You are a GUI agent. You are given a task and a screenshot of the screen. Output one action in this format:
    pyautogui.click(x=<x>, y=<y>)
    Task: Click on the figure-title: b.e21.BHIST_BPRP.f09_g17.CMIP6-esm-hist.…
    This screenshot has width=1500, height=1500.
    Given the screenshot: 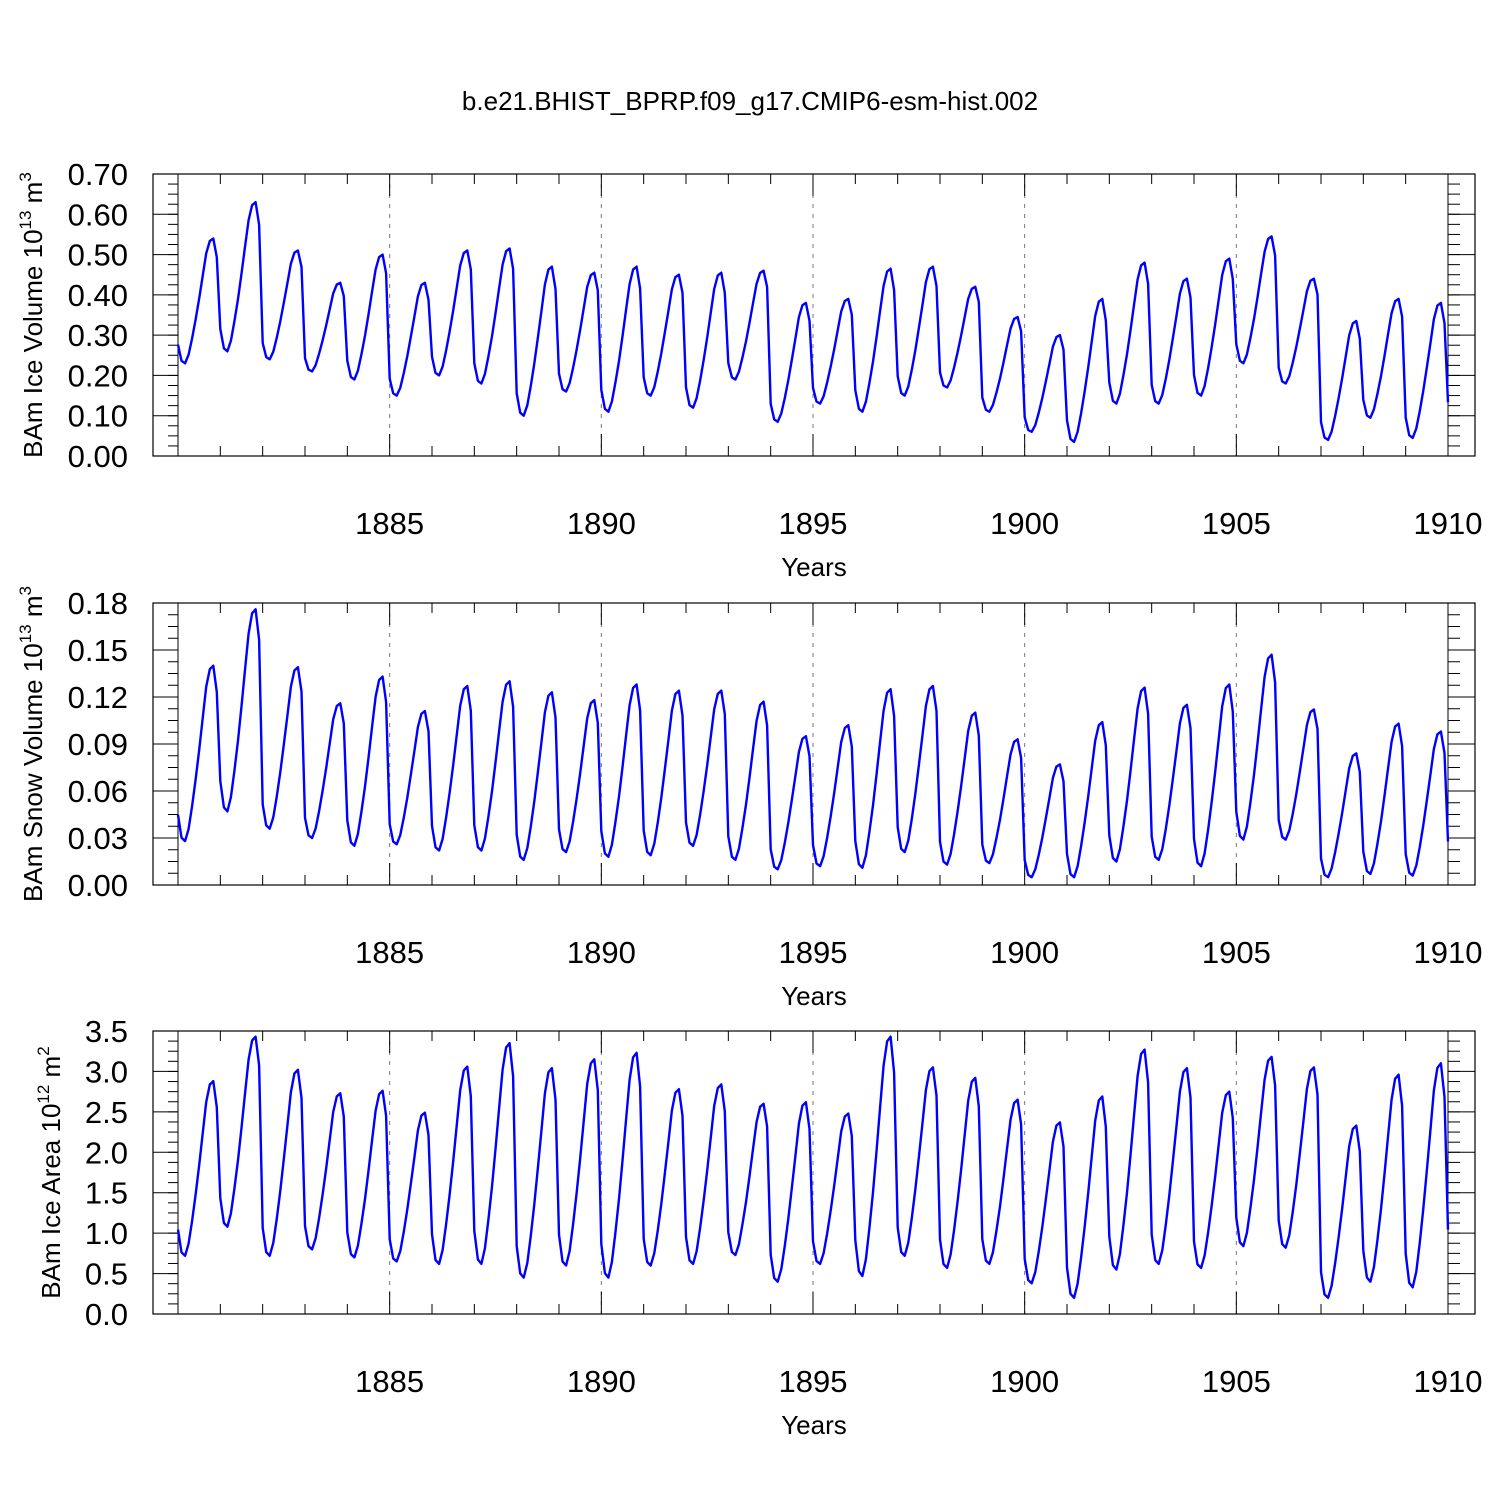 What is the action you would take?
    pyautogui.click(x=750, y=101)
    